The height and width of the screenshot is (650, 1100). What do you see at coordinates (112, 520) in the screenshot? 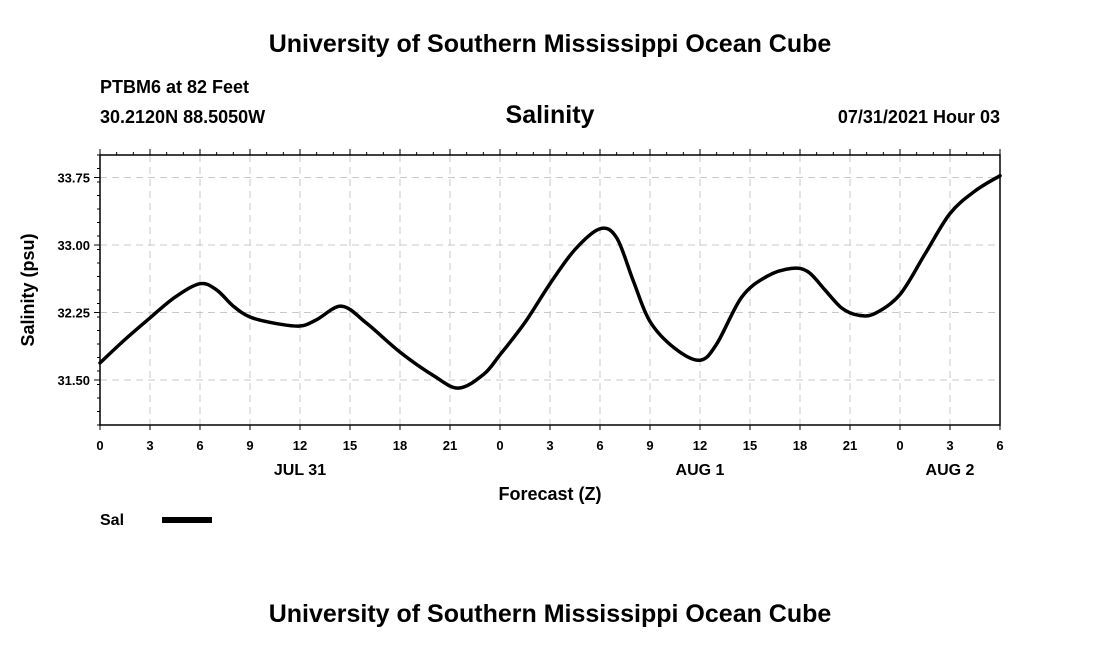
I see `legend-label: Sal` at bounding box center [112, 520].